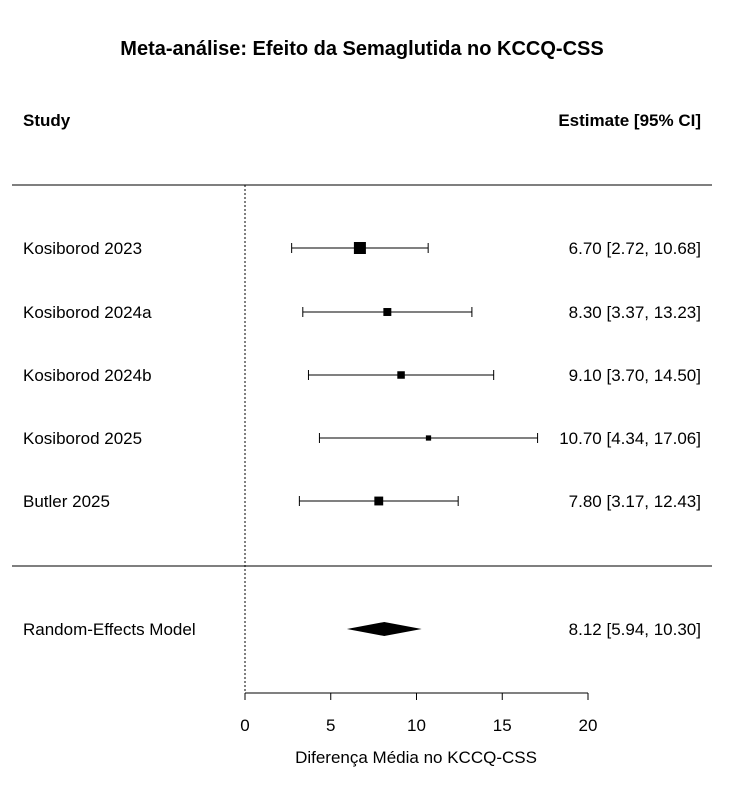 Image resolution: width=732 pixels, height=790 pixels. What do you see at coordinates (362, 375) in the screenshot?
I see `study-row: Kosiborod 2024b 9.10 [3.70, 14.50]` at bounding box center [362, 375].